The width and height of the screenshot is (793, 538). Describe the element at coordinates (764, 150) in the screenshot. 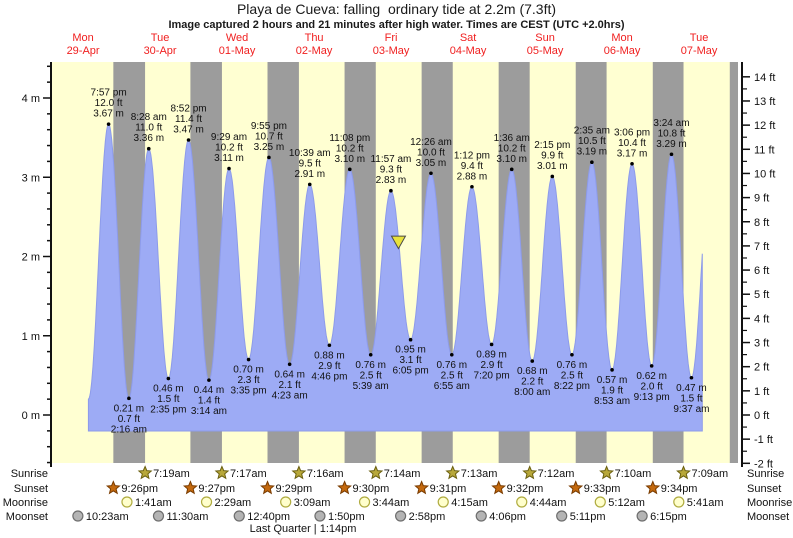

I see `y-axis-right-label: 11 ft` at that location.